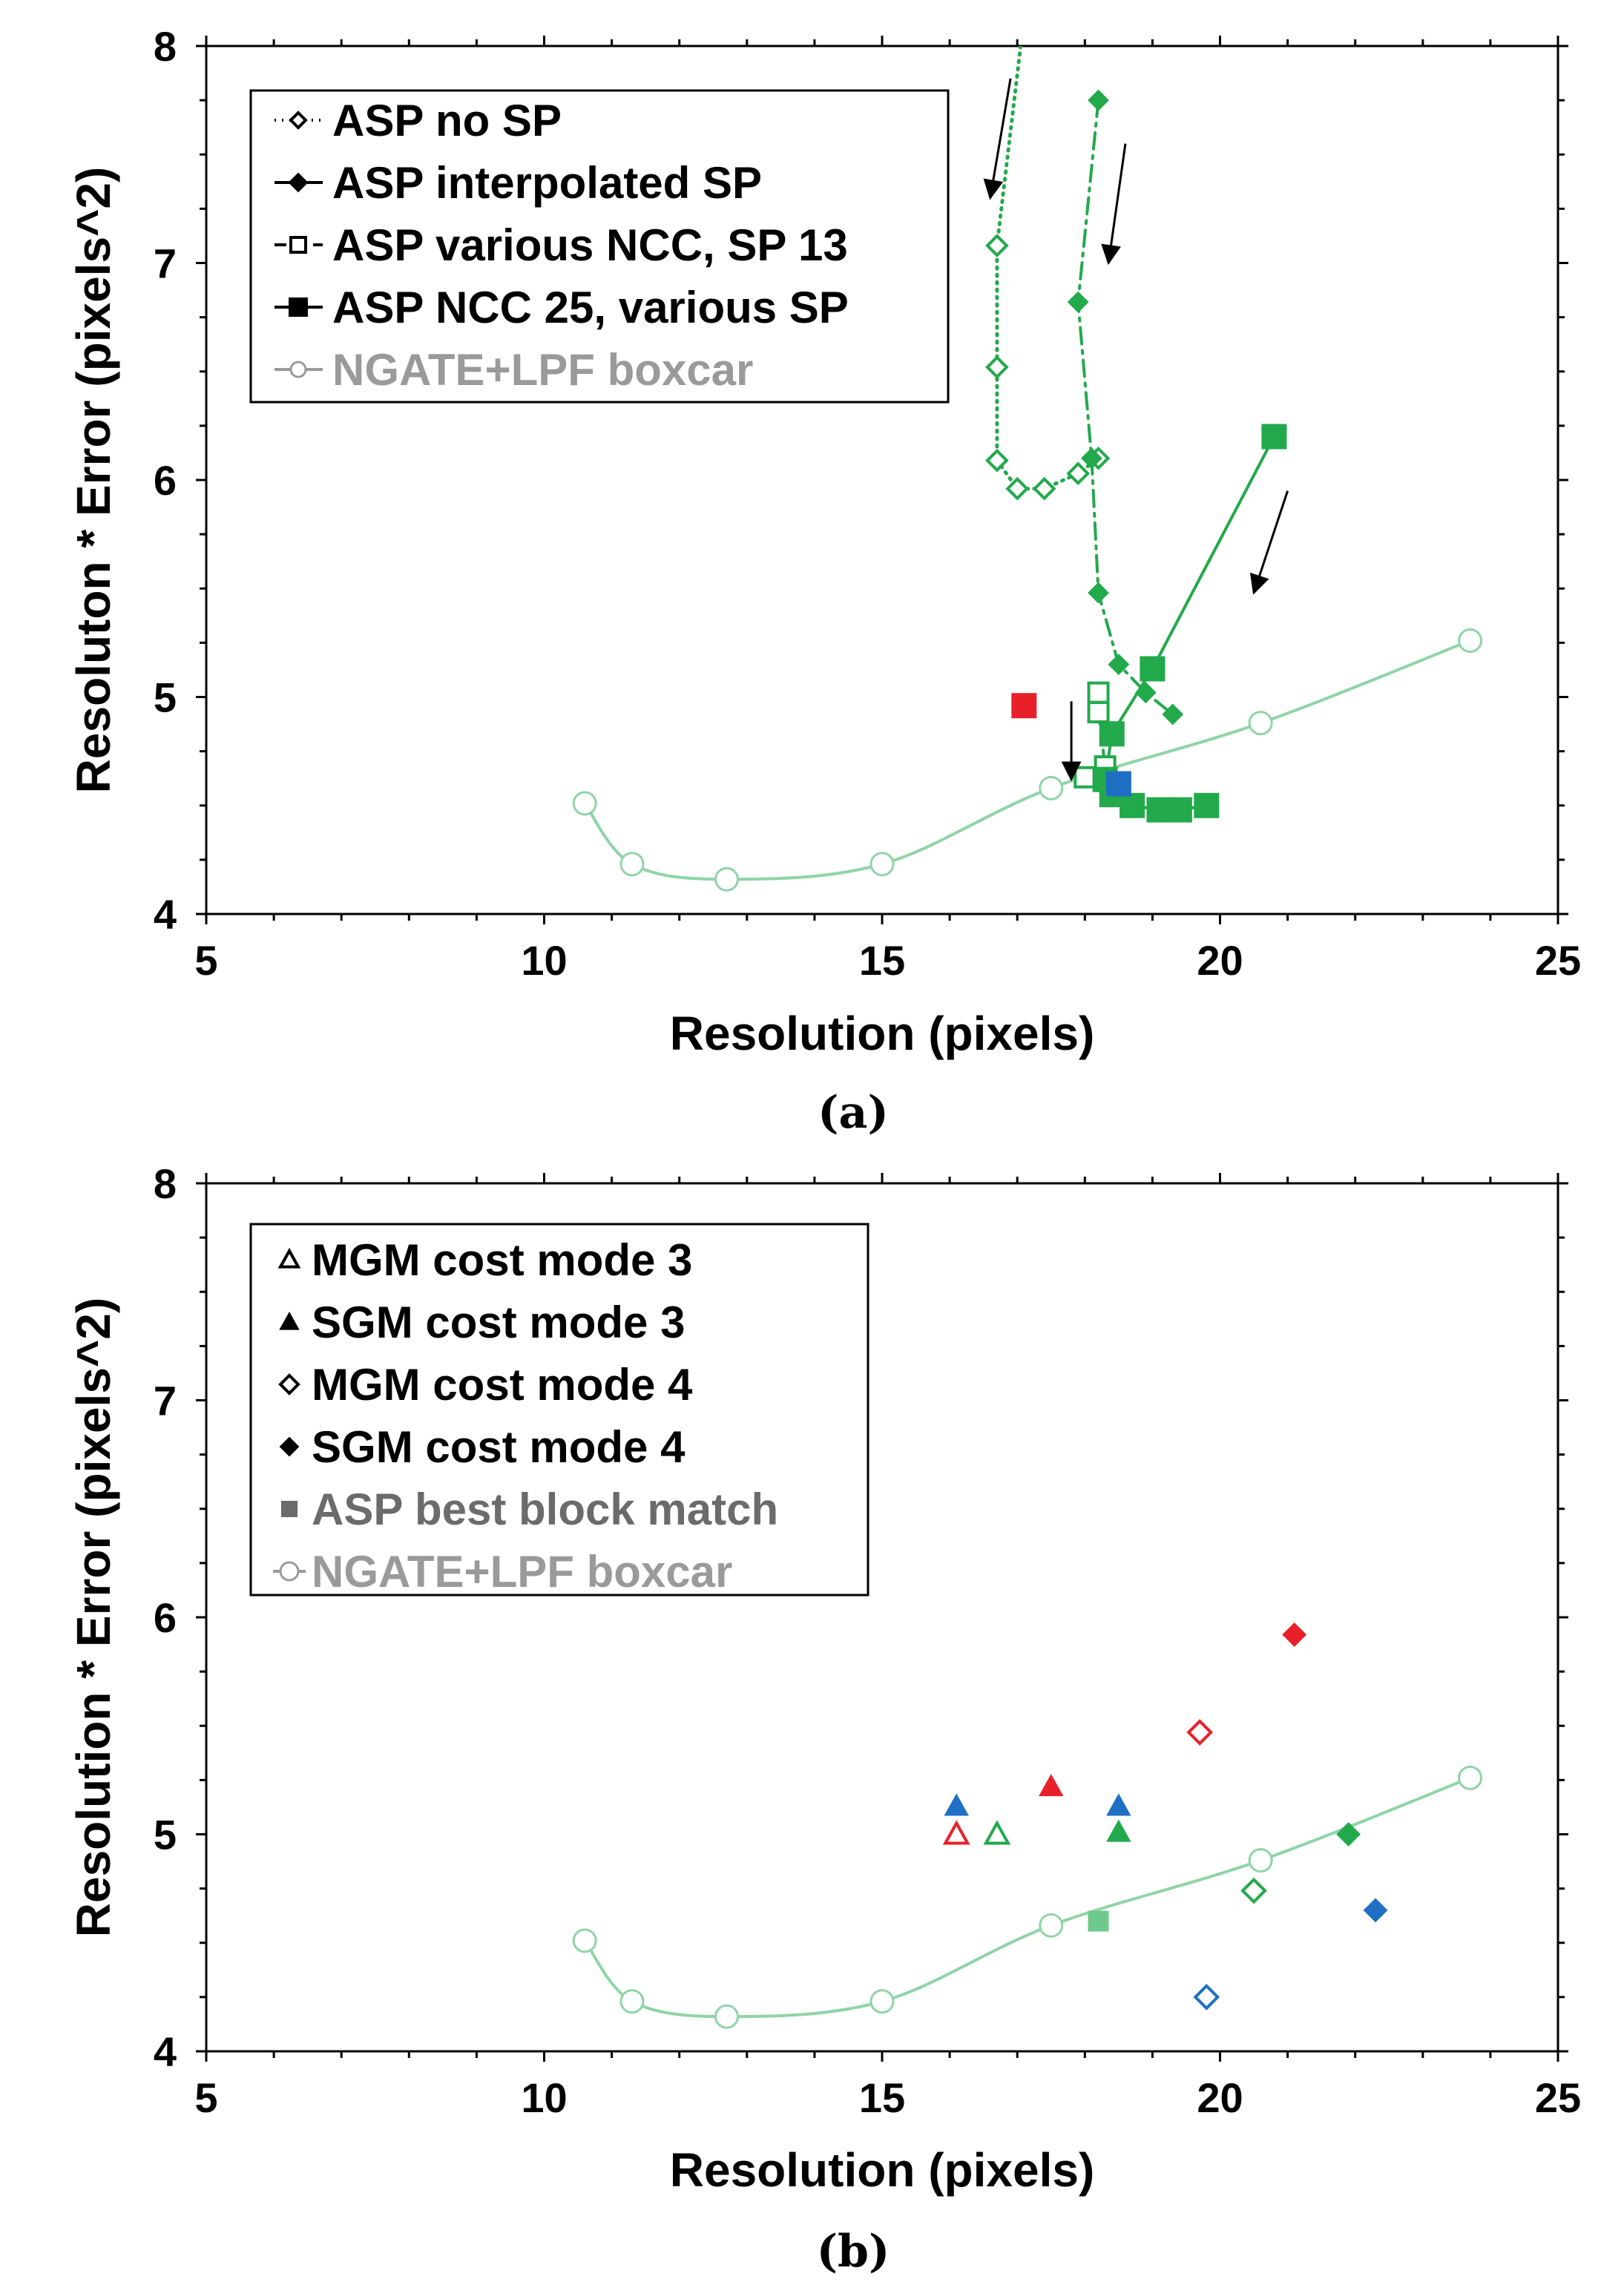  I want to click on legend-label: ASP no SP, so click(447, 121).